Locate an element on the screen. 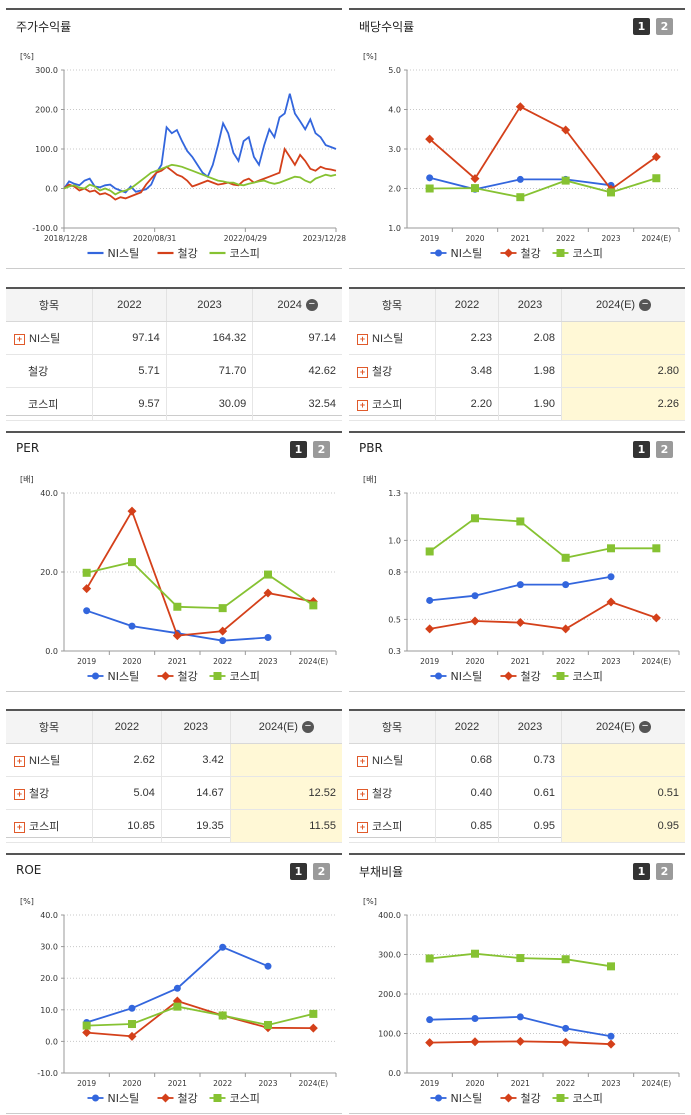 Image resolution: width=691 pixels, height=1115 pixels. table-cell is located at coordinates (285, 760).